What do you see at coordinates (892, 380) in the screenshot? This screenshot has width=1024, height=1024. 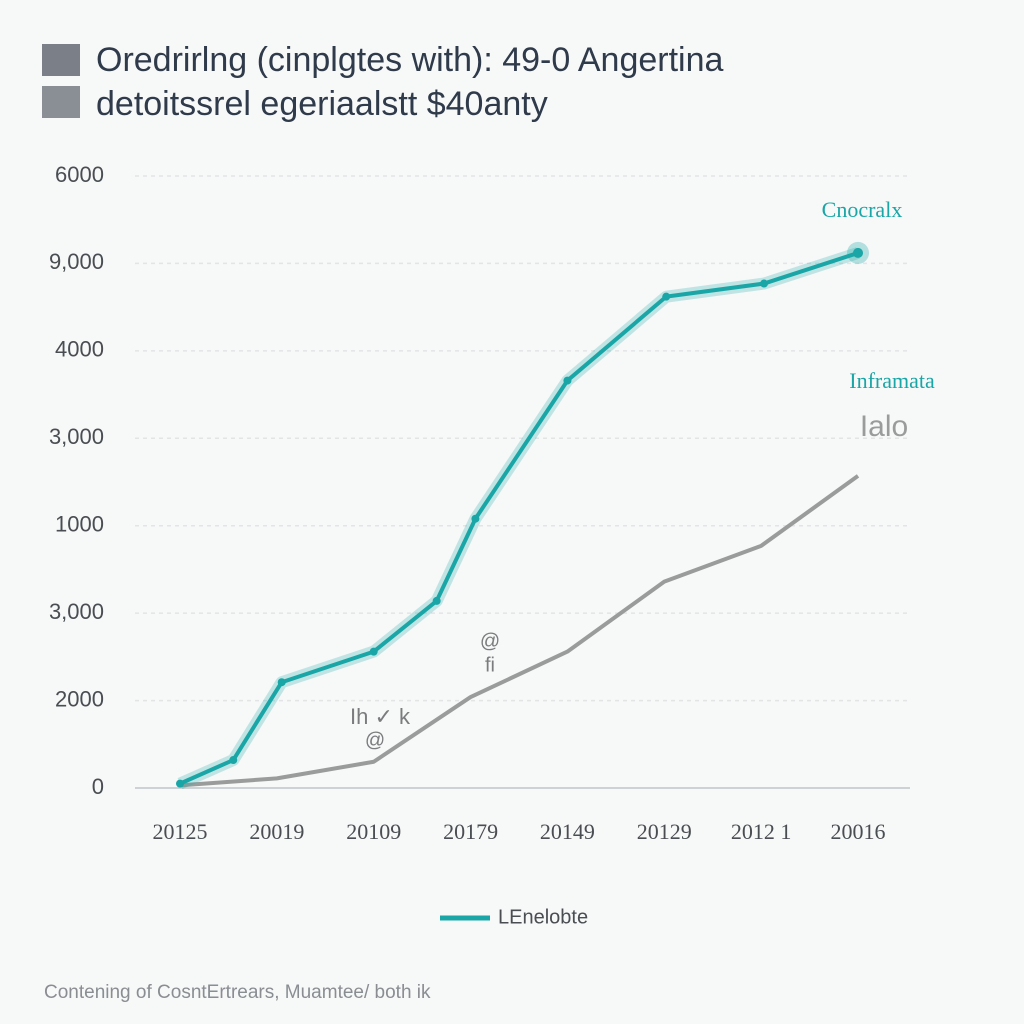 I see `annotation: Inframata` at bounding box center [892, 380].